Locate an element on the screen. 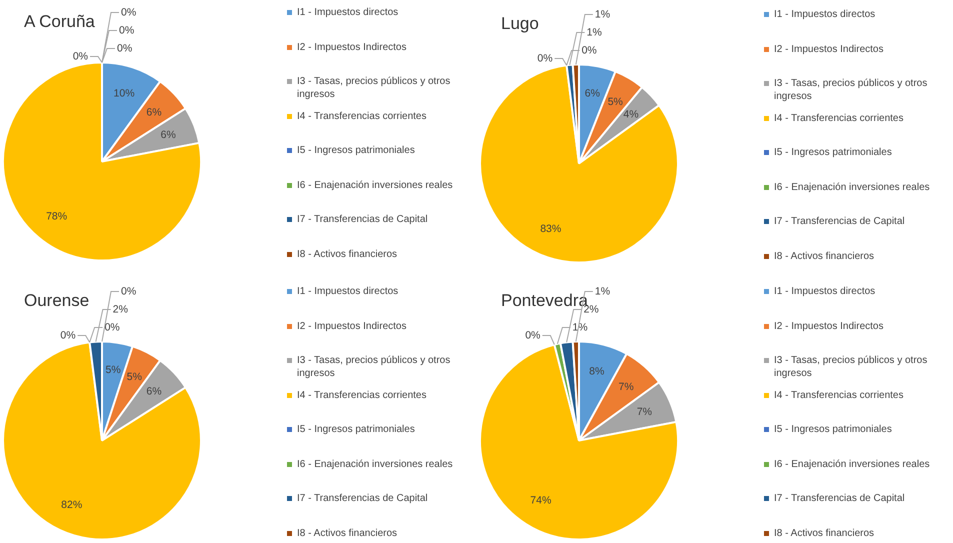  data-label: 10% is located at coordinates (124, 94).